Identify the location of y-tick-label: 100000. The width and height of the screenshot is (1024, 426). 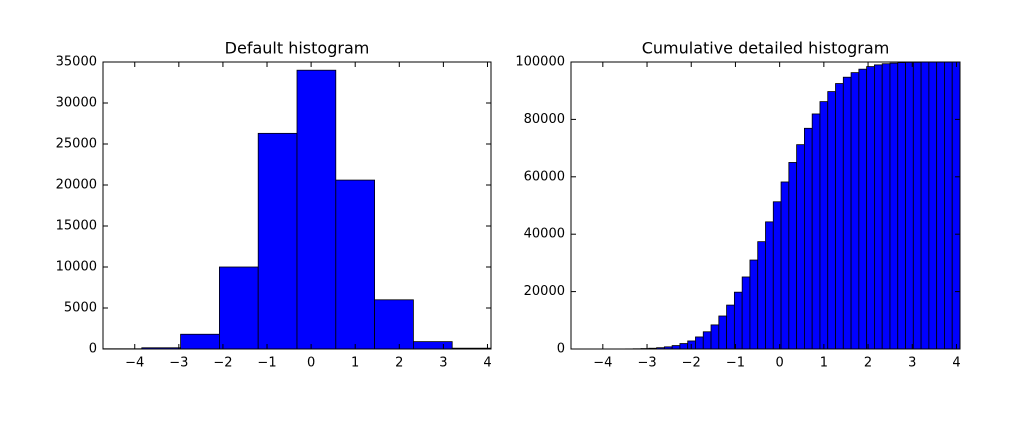
(540, 62).